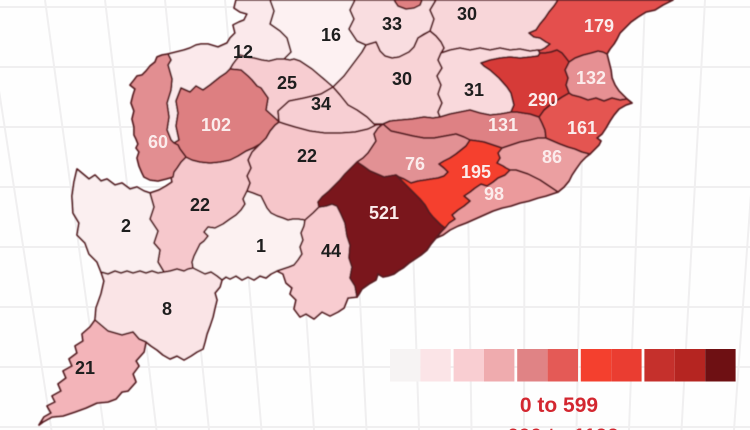 Image resolution: width=750 pixels, height=430 pixels. Describe the element at coordinates (158, 142) in the screenshot. I see `svg-text: 60` at that location.